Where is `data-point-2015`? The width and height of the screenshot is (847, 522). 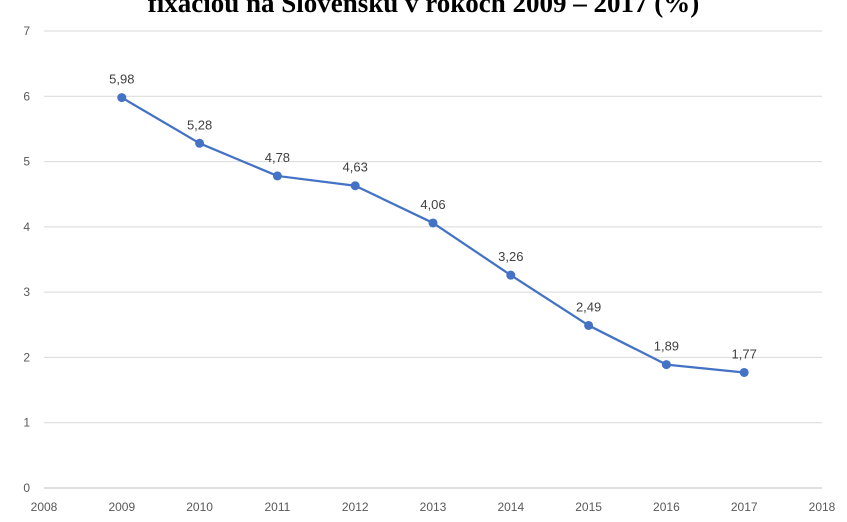 data-point-2015 is located at coordinates (589, 325).